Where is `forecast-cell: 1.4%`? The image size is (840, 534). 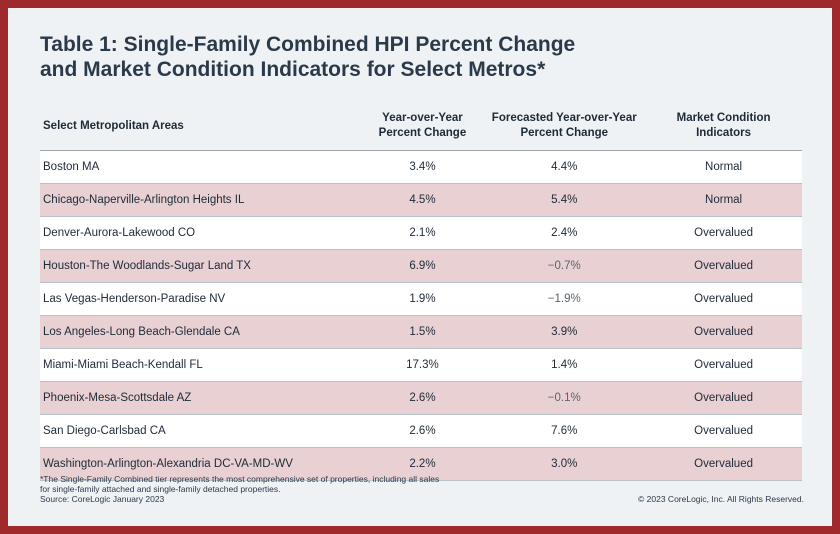
forecast-cell: 1.4% is located at coordinates (564, 365).